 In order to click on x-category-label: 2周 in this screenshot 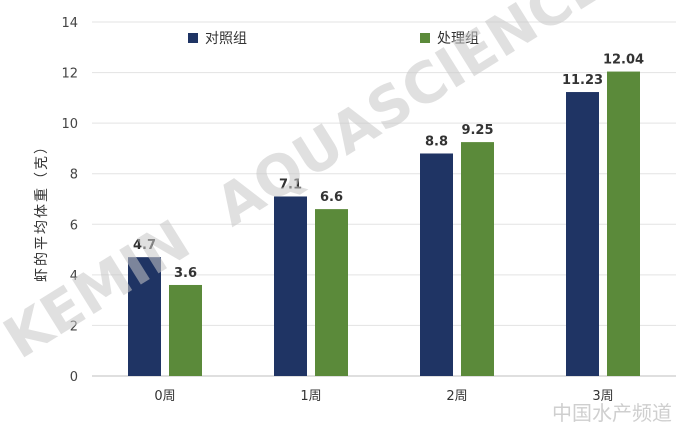, I will do `click(456, 396)`.